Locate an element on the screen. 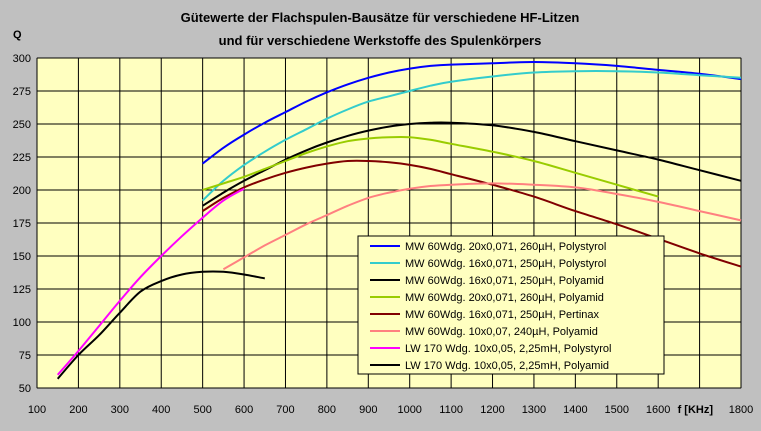  x-tick-label: 500 is located at coordinates (202, 410).